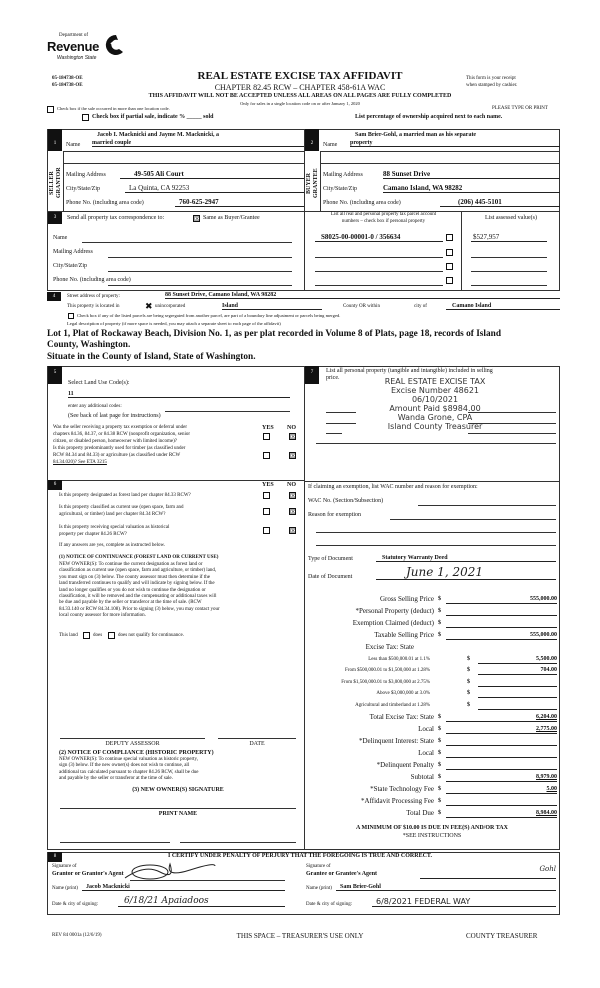  Describe the element at coordinates (379, 237) in the screenshot. I see `parcel-number-field: S8025-00-00001-0 / 356634` at that location.